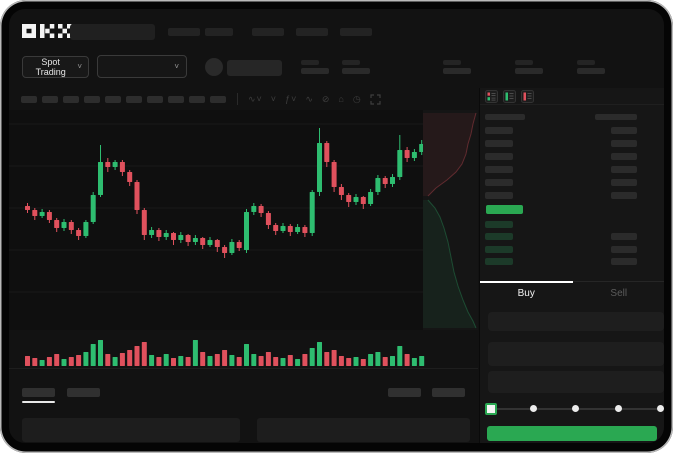  Describe the element at coordinates (619, 293) in the screenshot. I see `sell-tab: Sell` at that location.